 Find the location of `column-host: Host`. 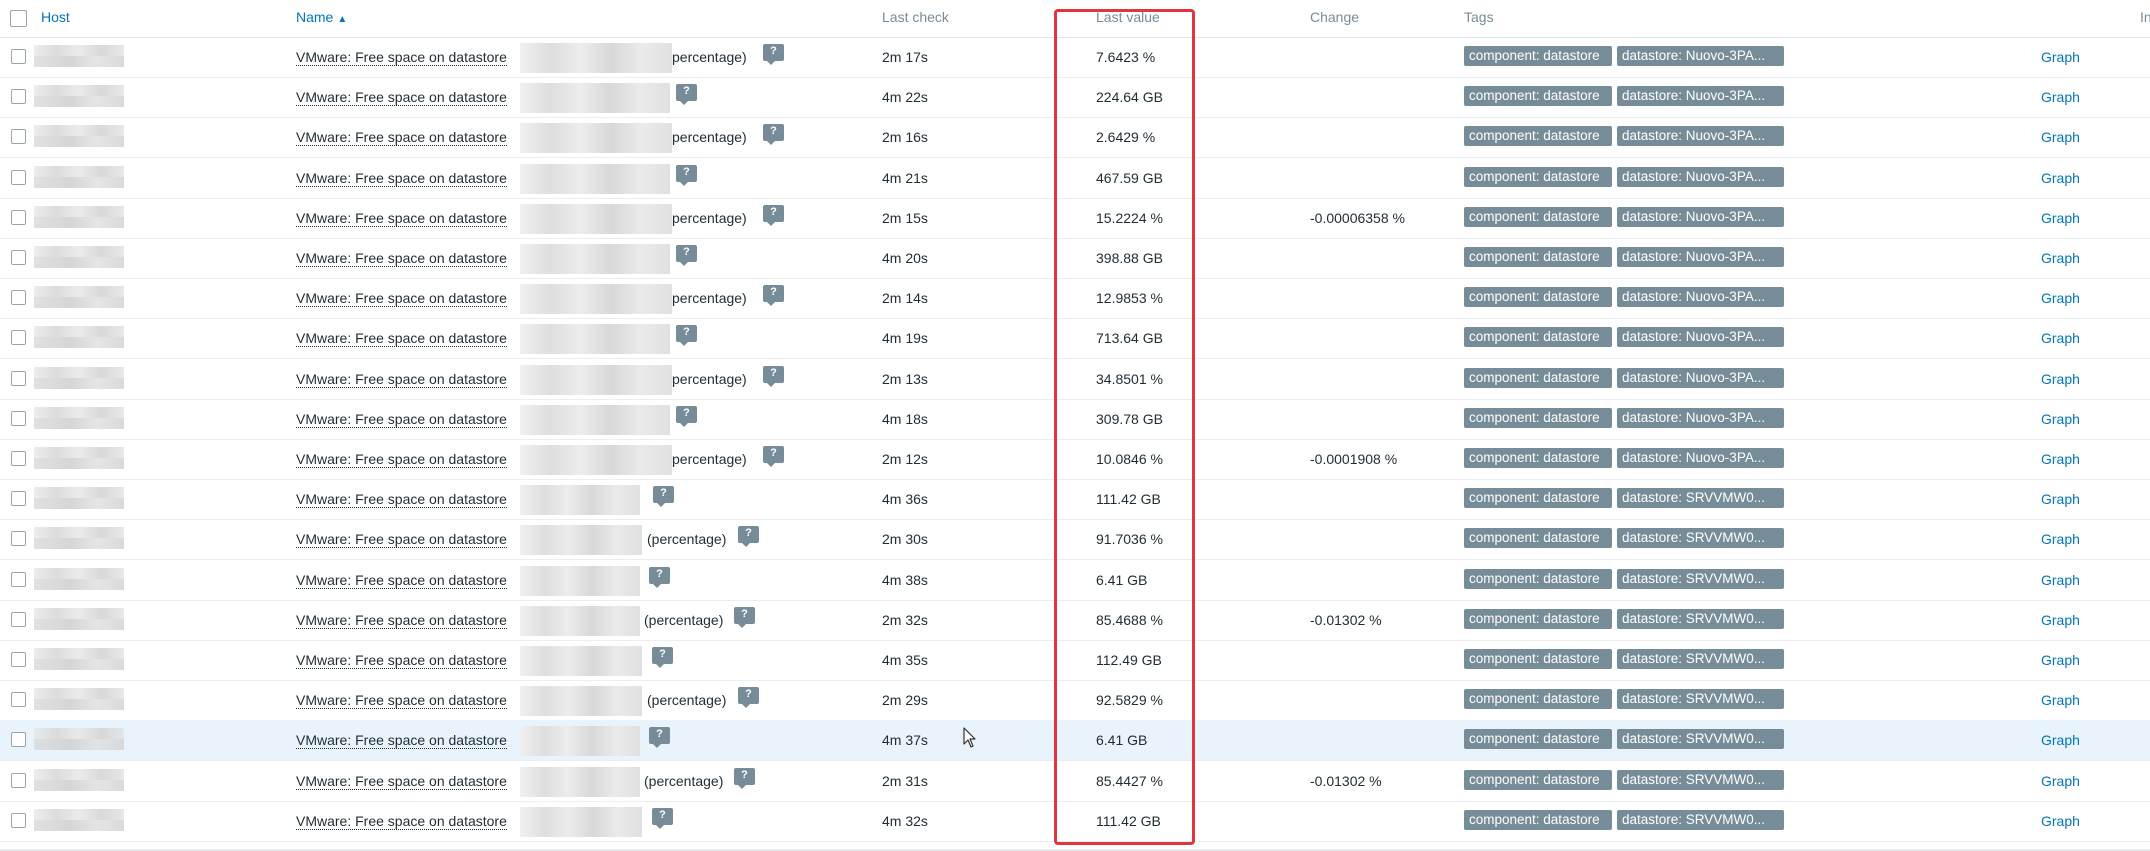

column-host: Host is located at coordinates (55, 17).